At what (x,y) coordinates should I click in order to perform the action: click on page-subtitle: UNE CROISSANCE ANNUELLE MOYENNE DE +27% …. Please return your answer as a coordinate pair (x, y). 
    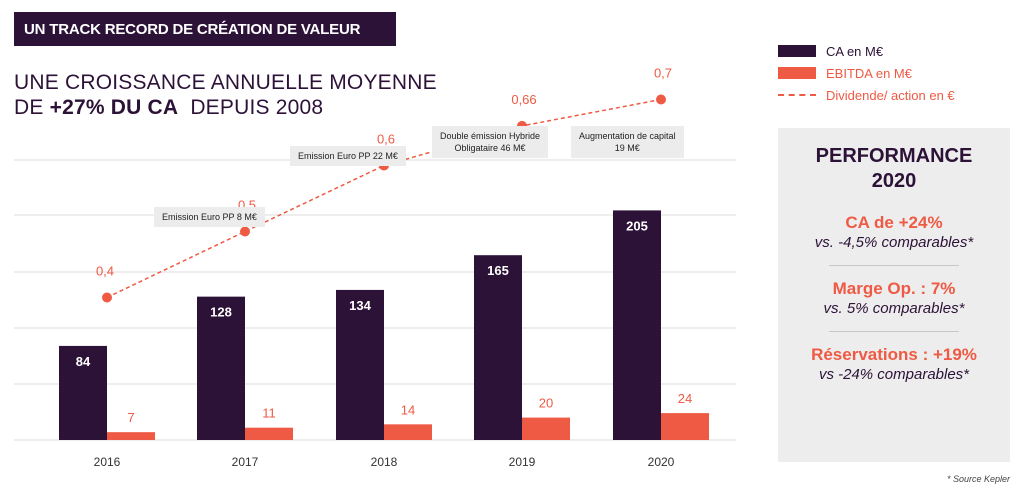
    Looking at the image, I should click on (225, 95).